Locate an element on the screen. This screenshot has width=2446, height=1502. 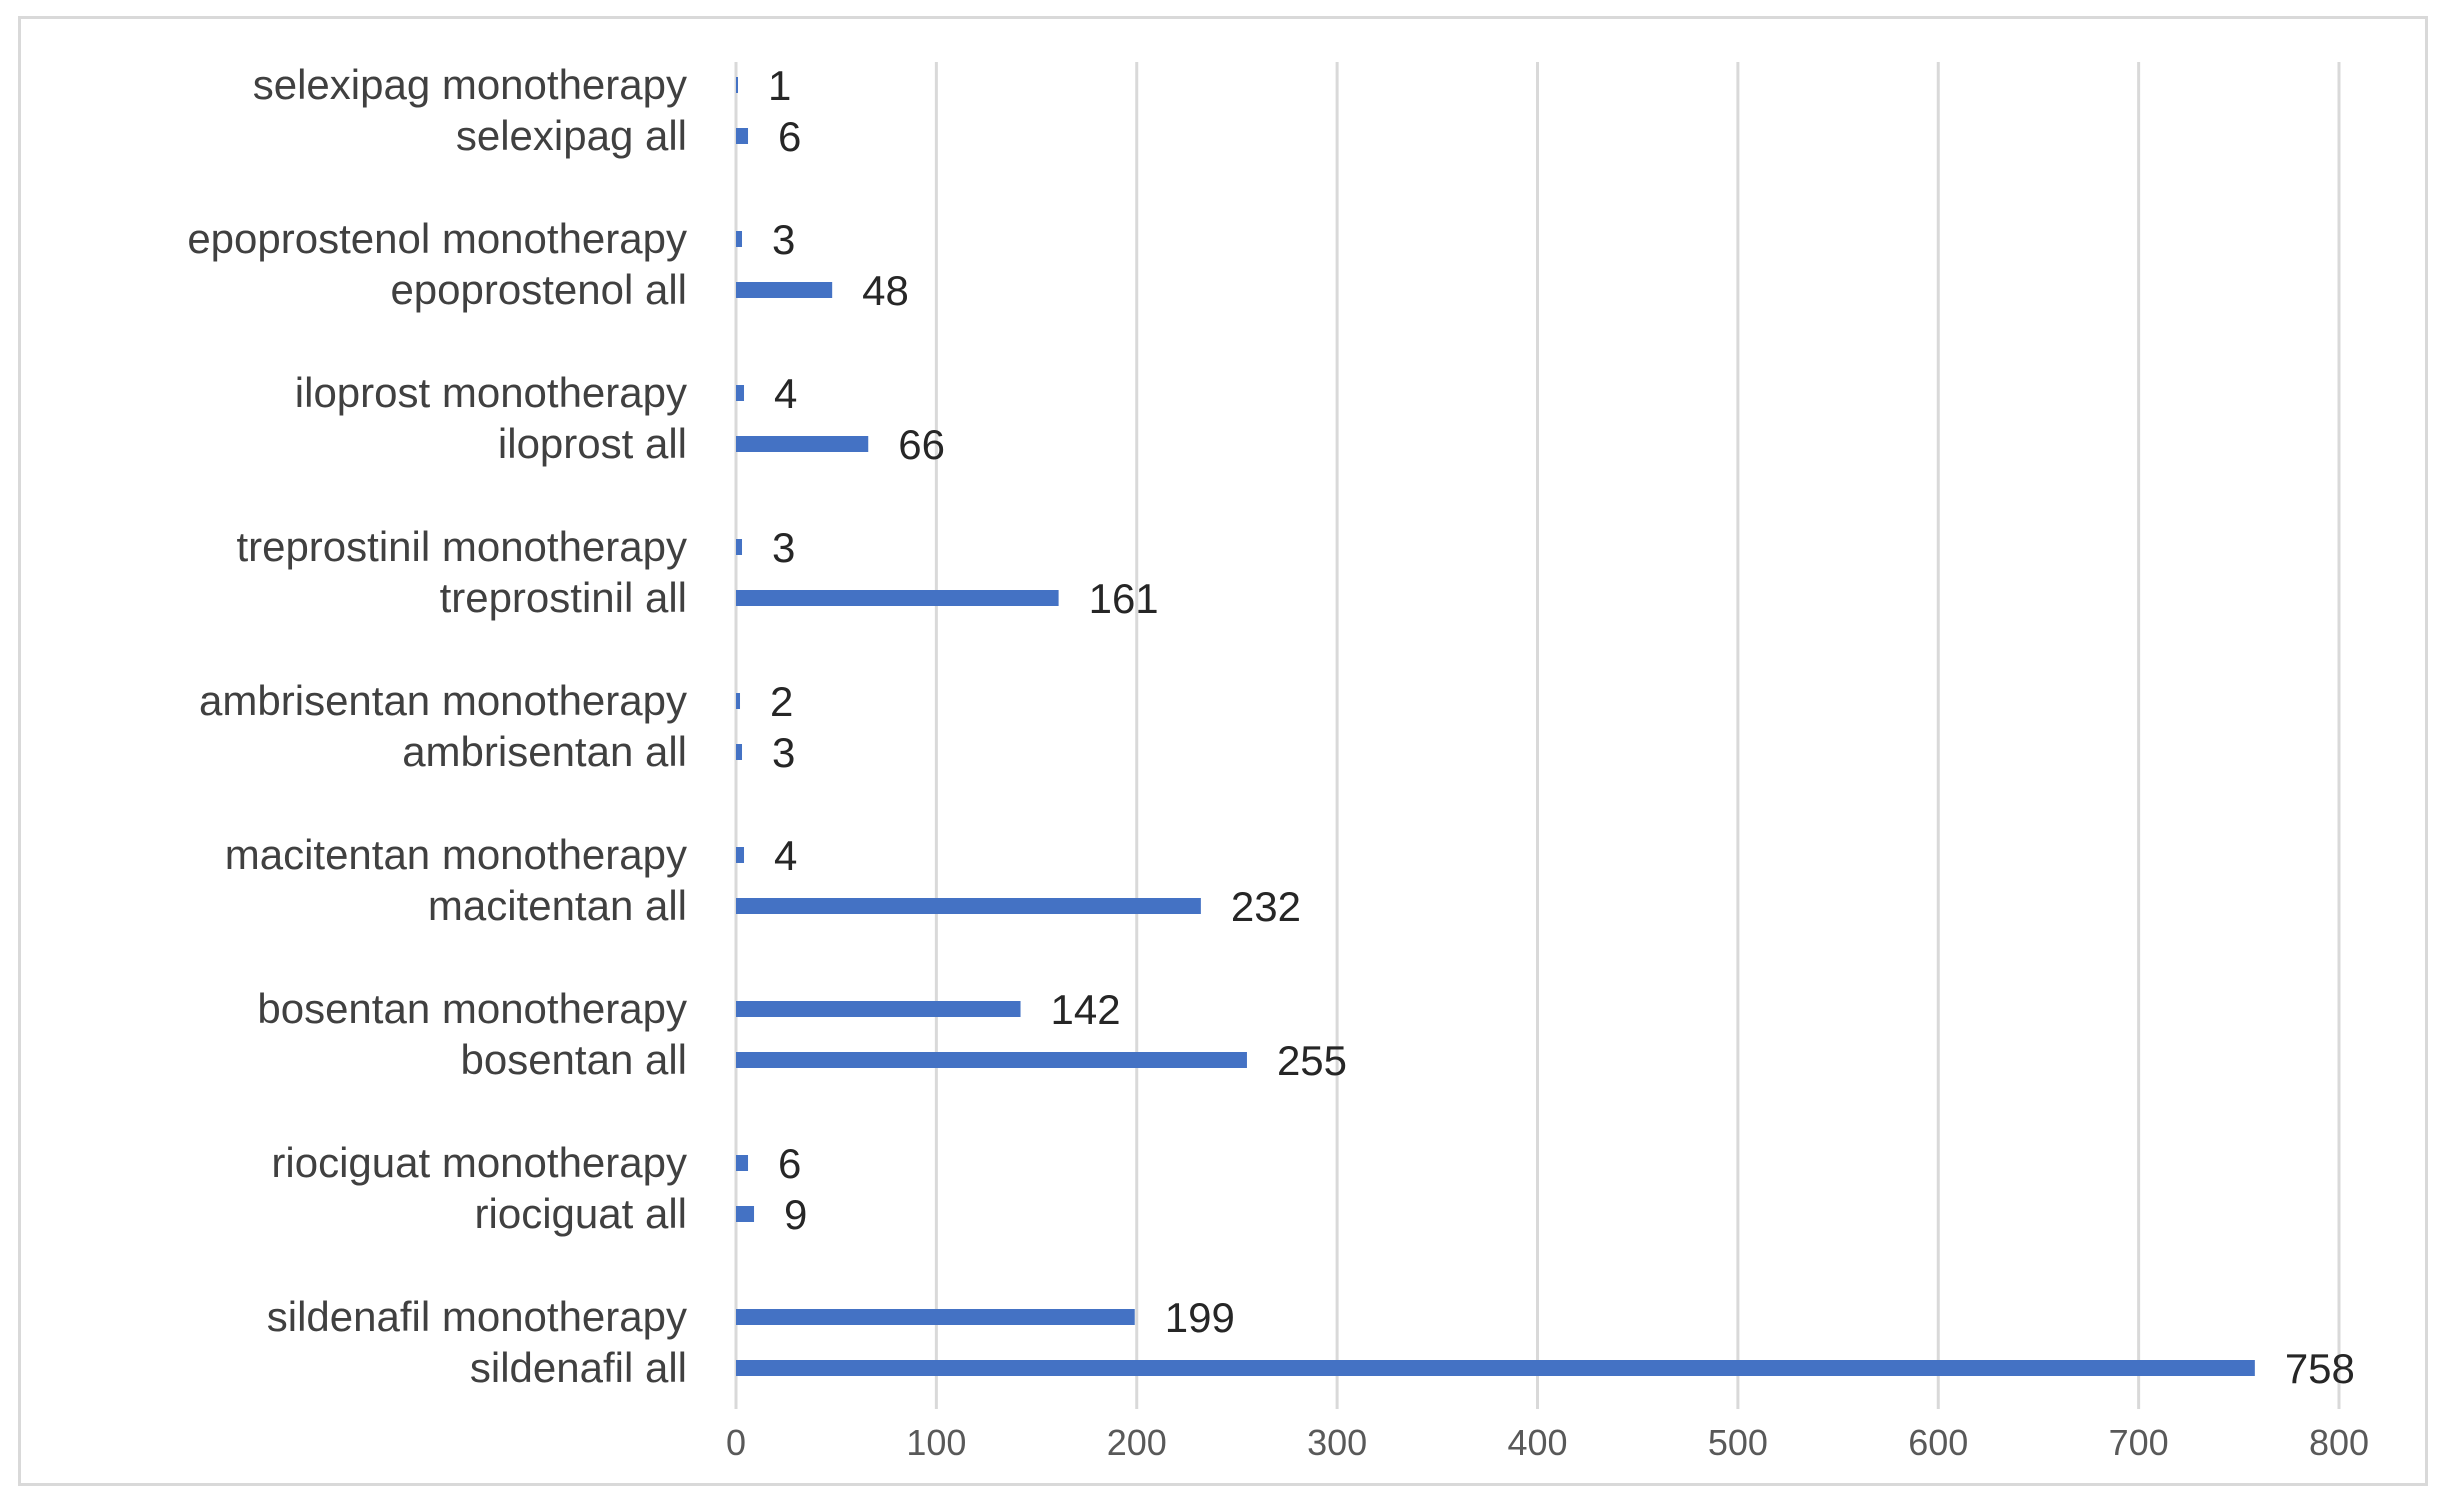
category-label: macitentan all is located at coordinates (557, 905).